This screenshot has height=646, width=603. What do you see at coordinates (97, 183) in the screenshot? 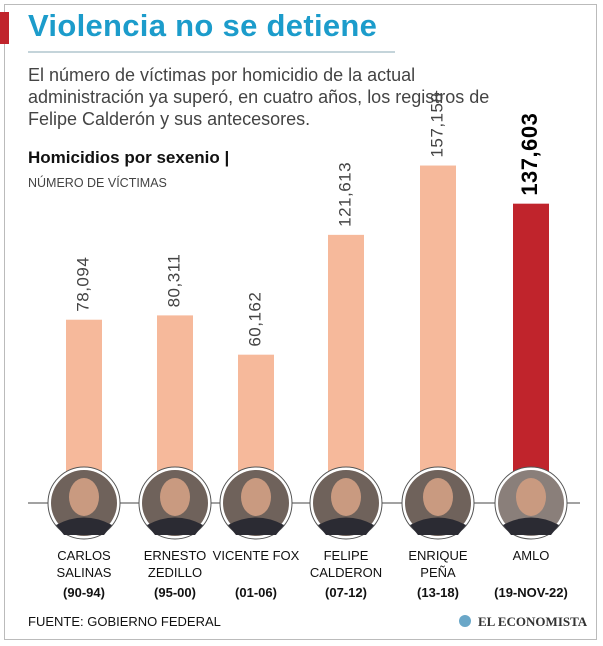
I see `unit-label: NÚMERO DE VÍCTIMAS` at bounding box center [97, 183].